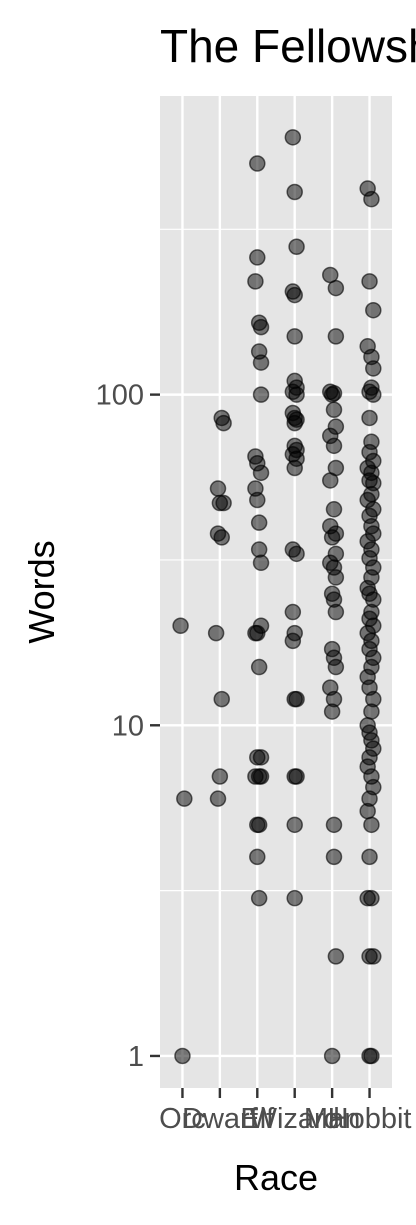  Describe the element at coordinates (220, 1119) in the screenshot. I see `x-tick-label: Dwarf` at that location.